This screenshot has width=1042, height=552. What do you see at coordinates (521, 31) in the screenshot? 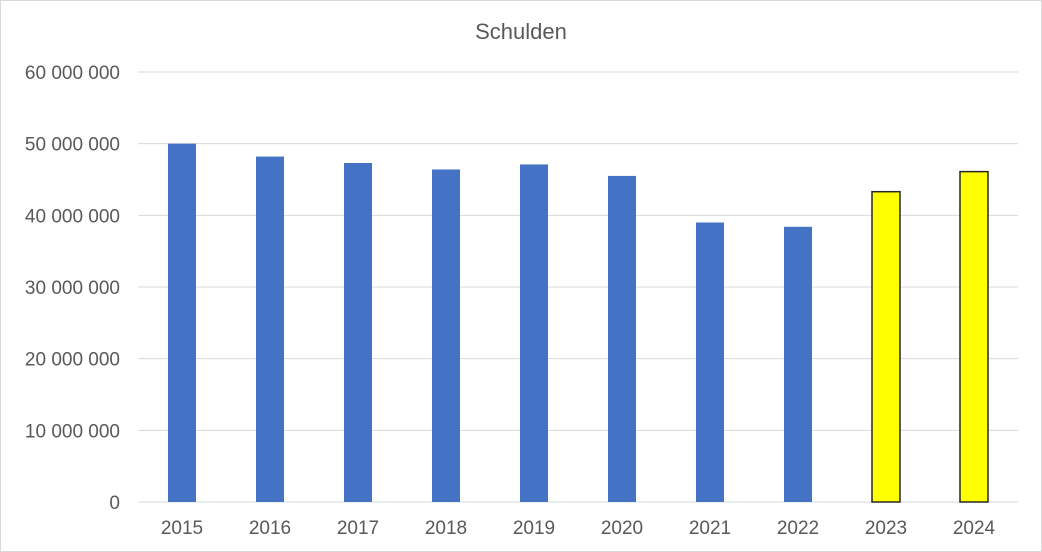
I see `chart-title: Schulden` at bounding box center [521, 31].